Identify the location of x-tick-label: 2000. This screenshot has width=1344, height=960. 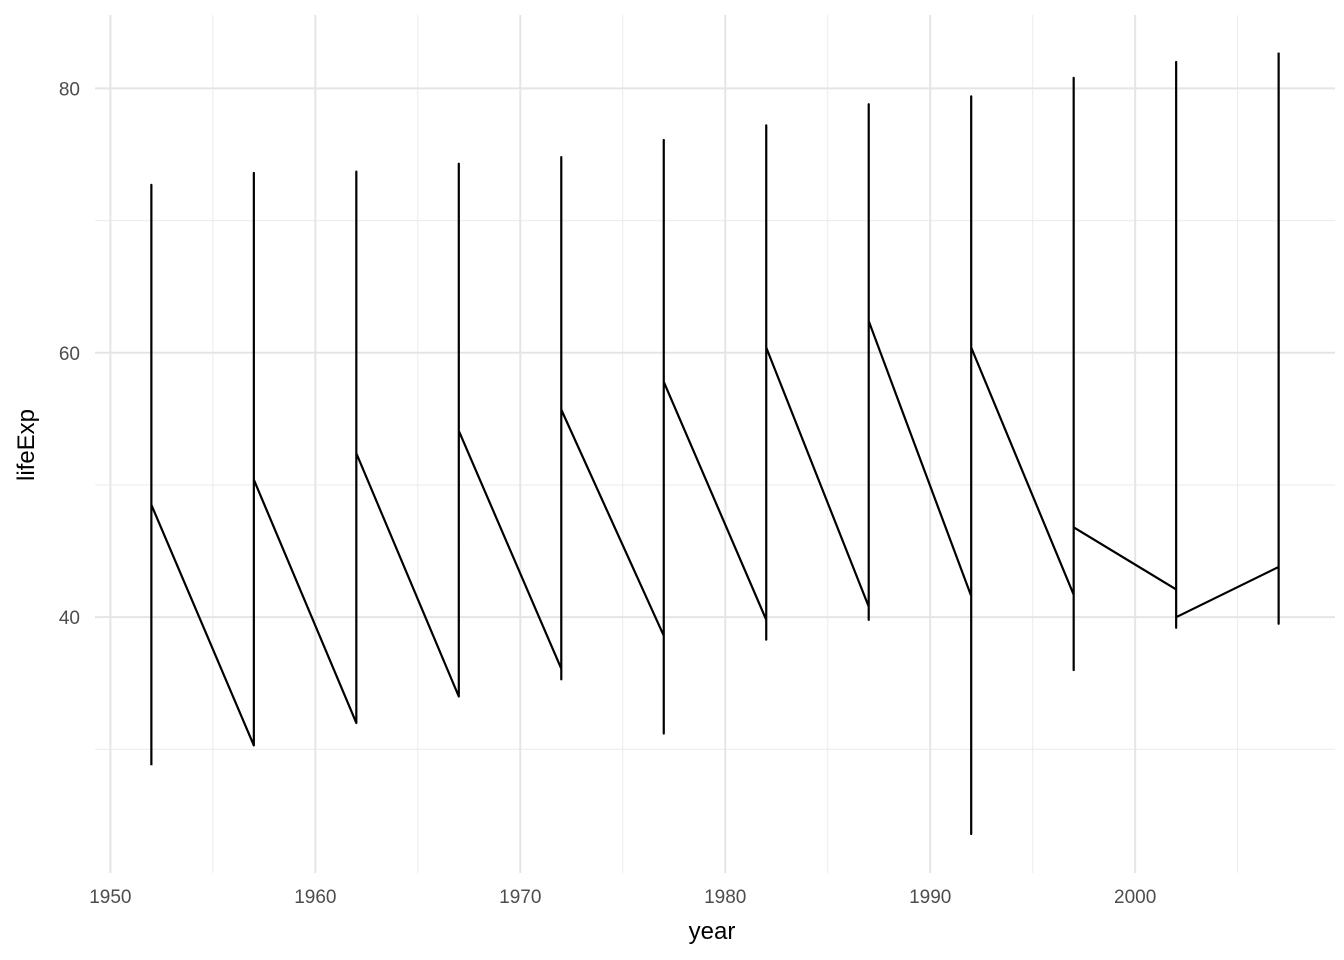
(1135, 897).